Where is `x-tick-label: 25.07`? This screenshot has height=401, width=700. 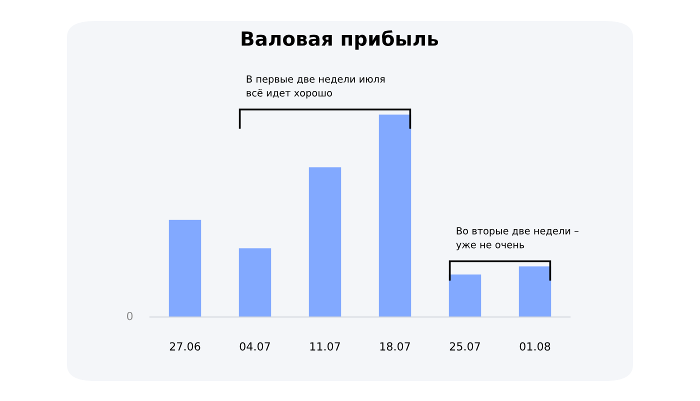 x-tick-label: 25.07 is located at coordinates (465, 346).